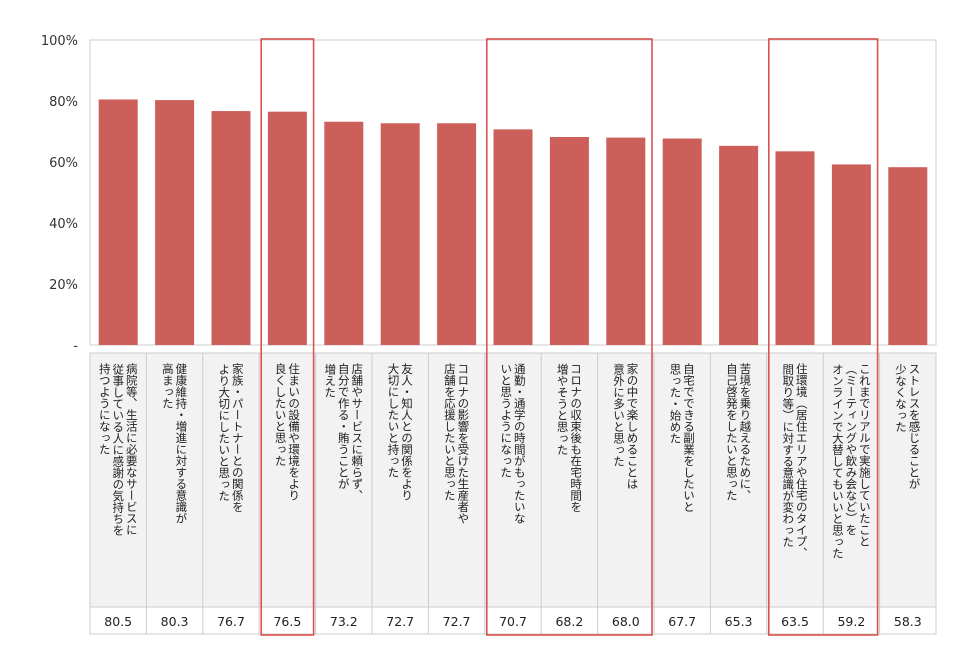 The width and height of the screenshot is (980, 670). What do you see at coordinates (231, 621) in the screenshot?
I see `value-label: 76.7` at bounding box center [231, 621].